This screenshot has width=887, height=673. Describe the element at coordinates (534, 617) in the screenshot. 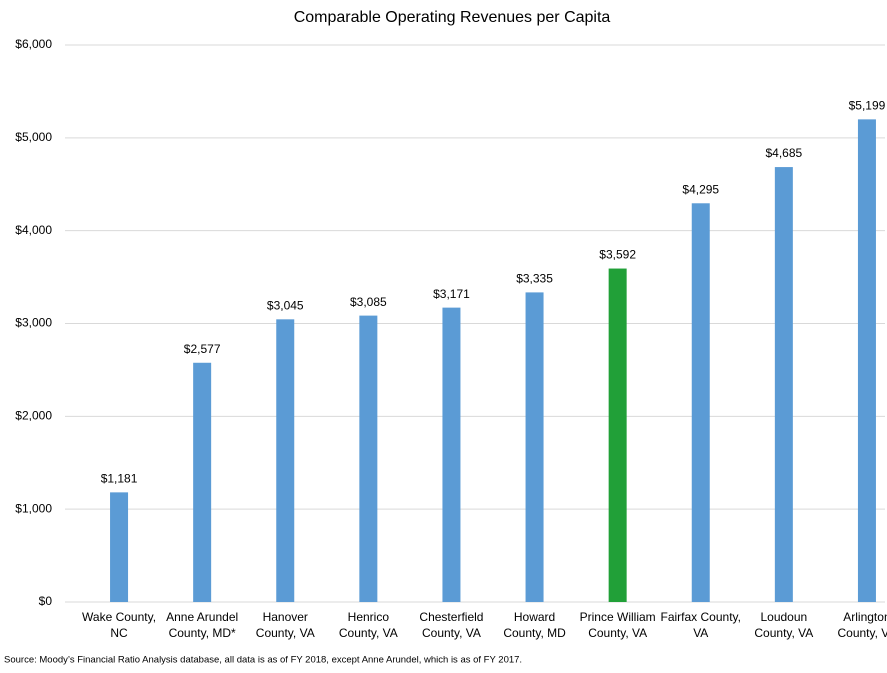

I see `x-tick-label: Howard` at that location.